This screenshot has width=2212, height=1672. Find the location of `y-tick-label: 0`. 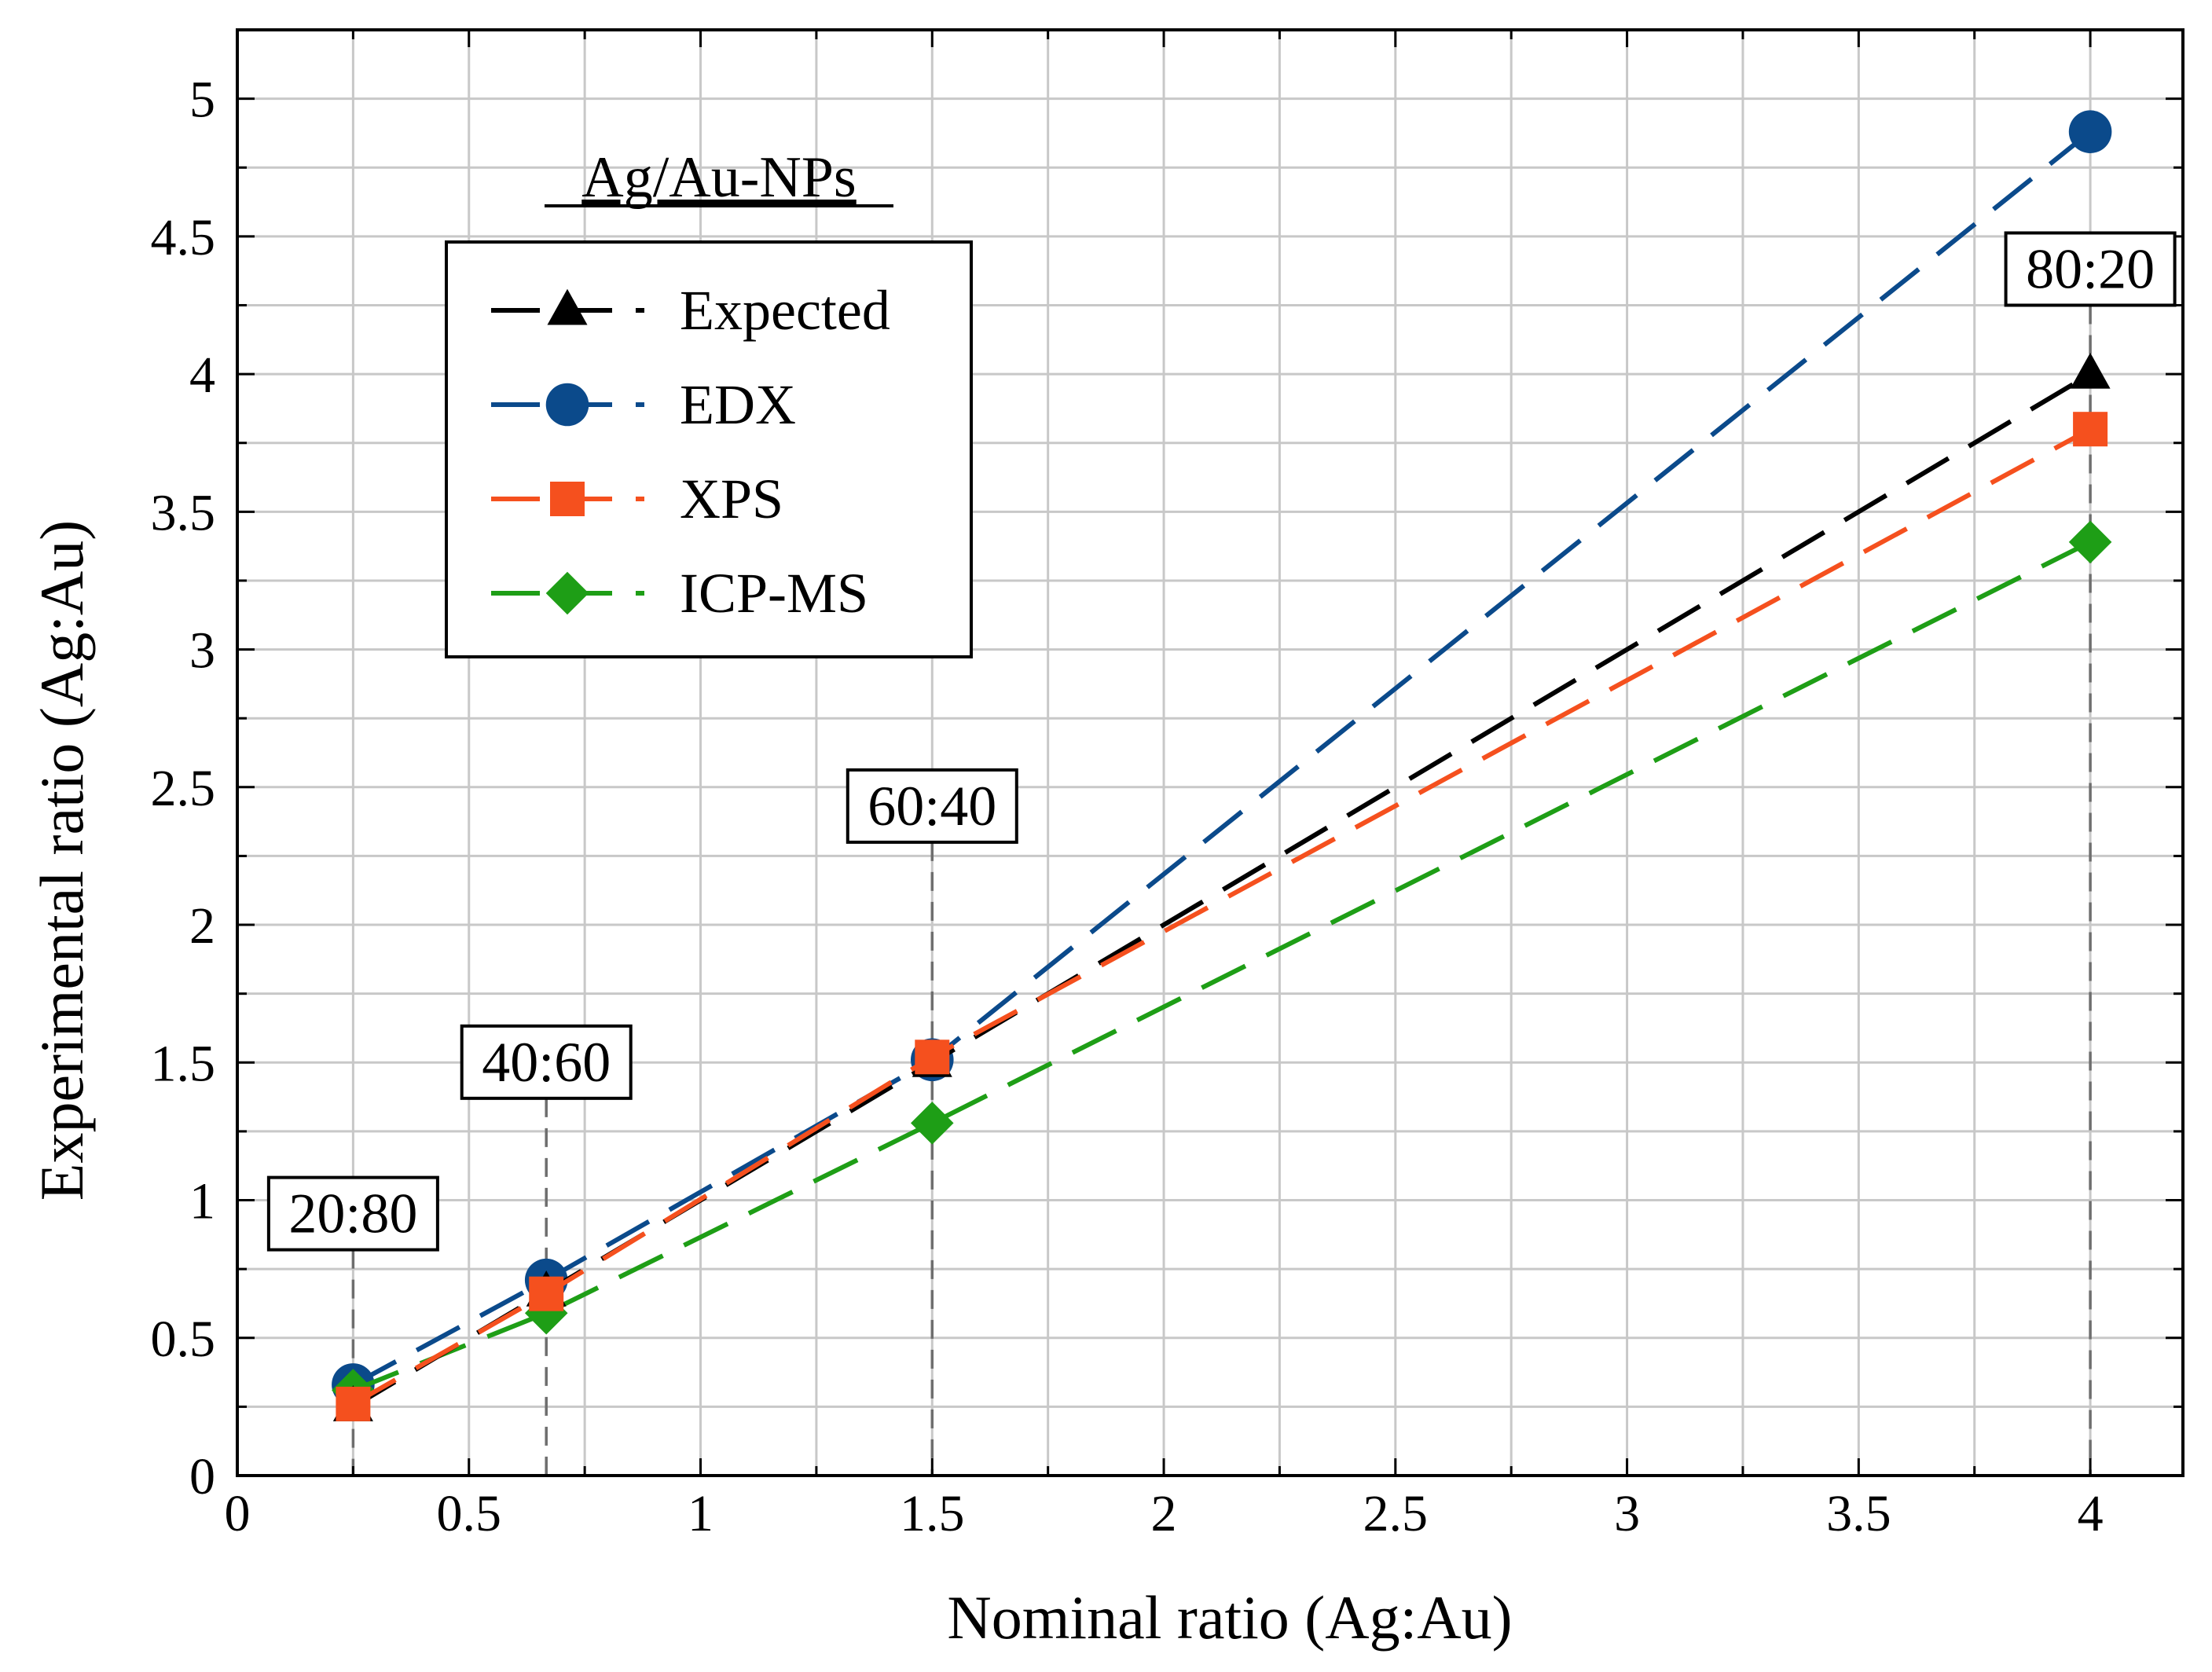

y-tick-label: 0 is located at coordinates (202, 1476).